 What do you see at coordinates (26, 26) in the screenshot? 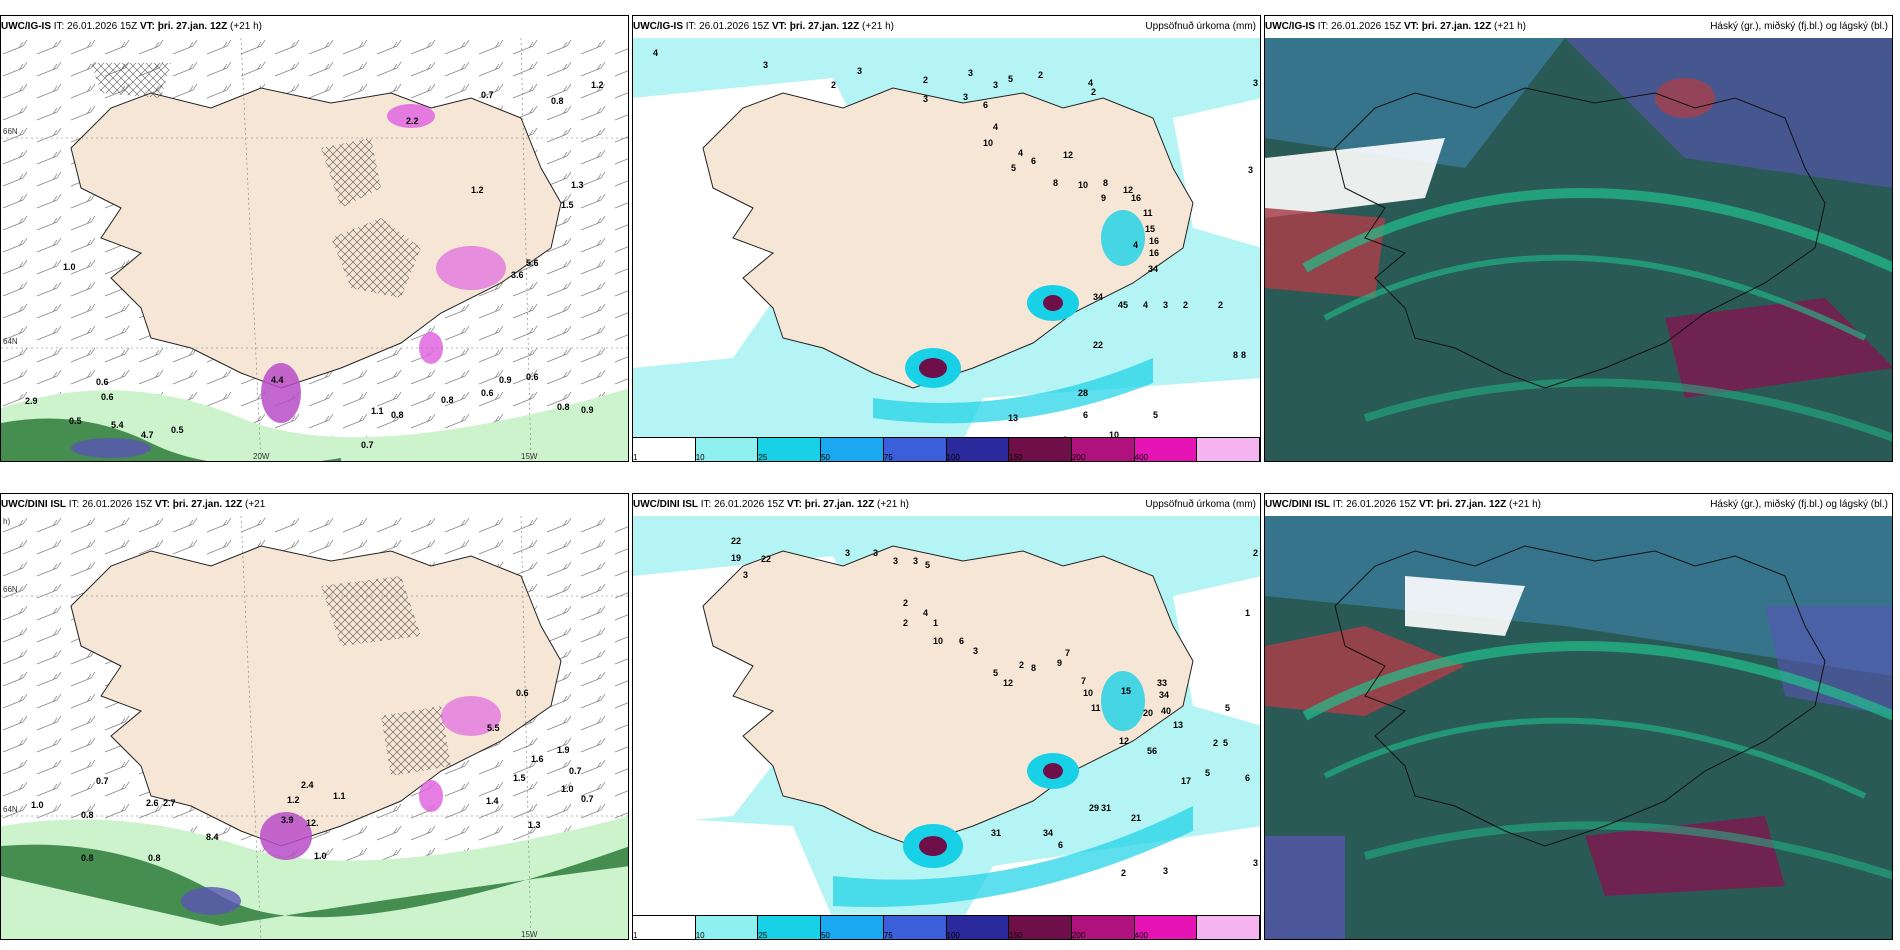
I see `model-name: UWC/IG-IS` at bounding box center [26, 26].